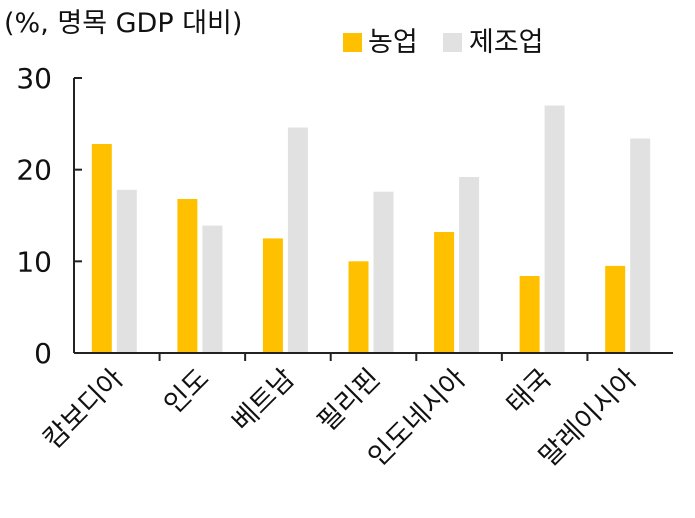 This screenshot has width=695, height=518. I want to click on x-category-label: 필리핀, so click(349, 400).